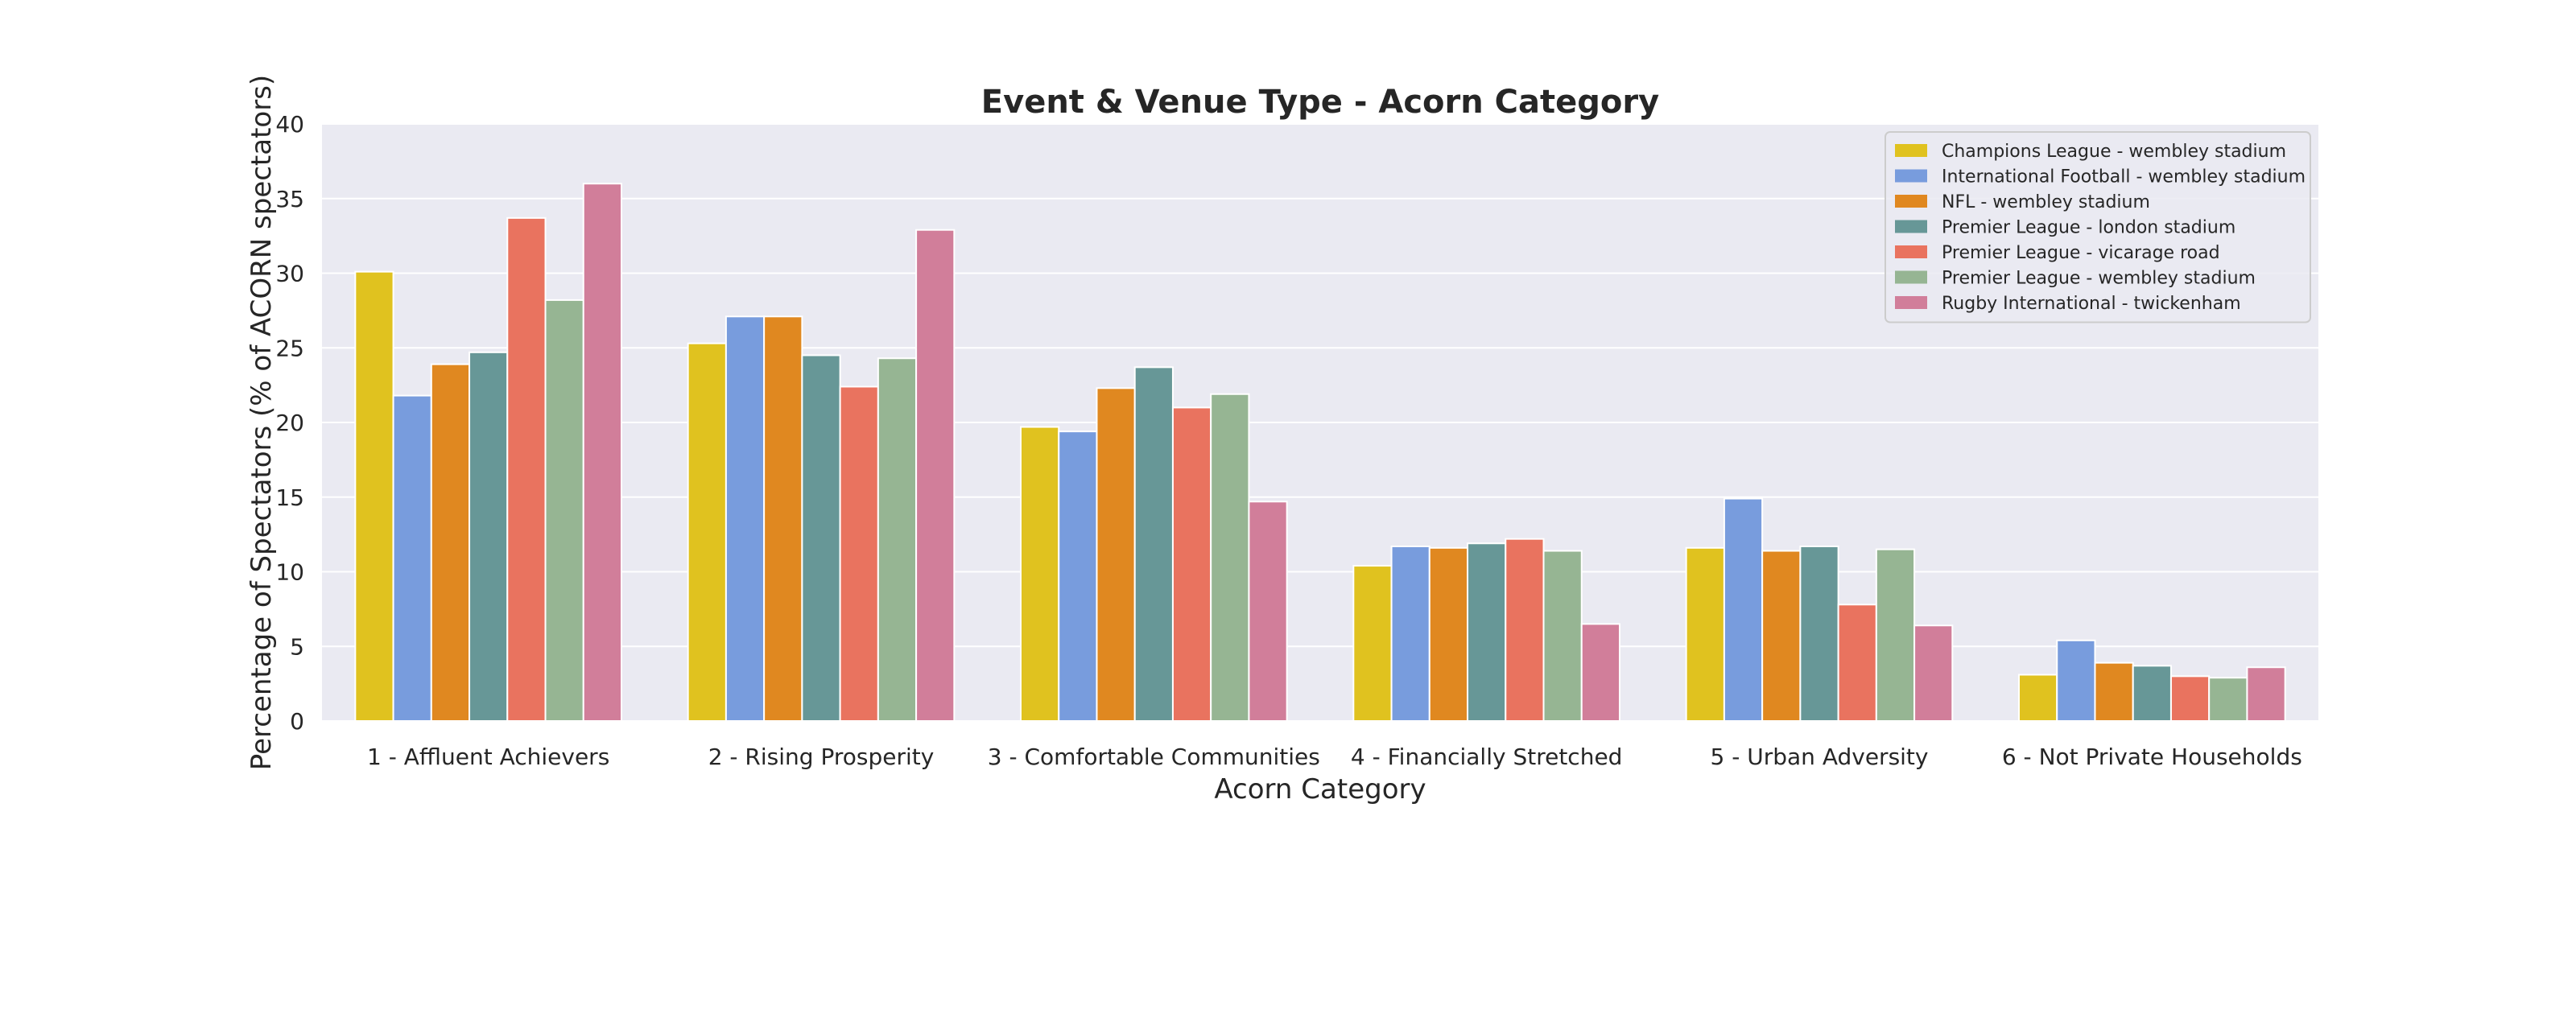 This screenshot has width=2576, height=1030. Describe the element at coordinates (1320, 102) in the screenshot. I see `chart-title: Event & Venue Type - Acorn Category` at that location.